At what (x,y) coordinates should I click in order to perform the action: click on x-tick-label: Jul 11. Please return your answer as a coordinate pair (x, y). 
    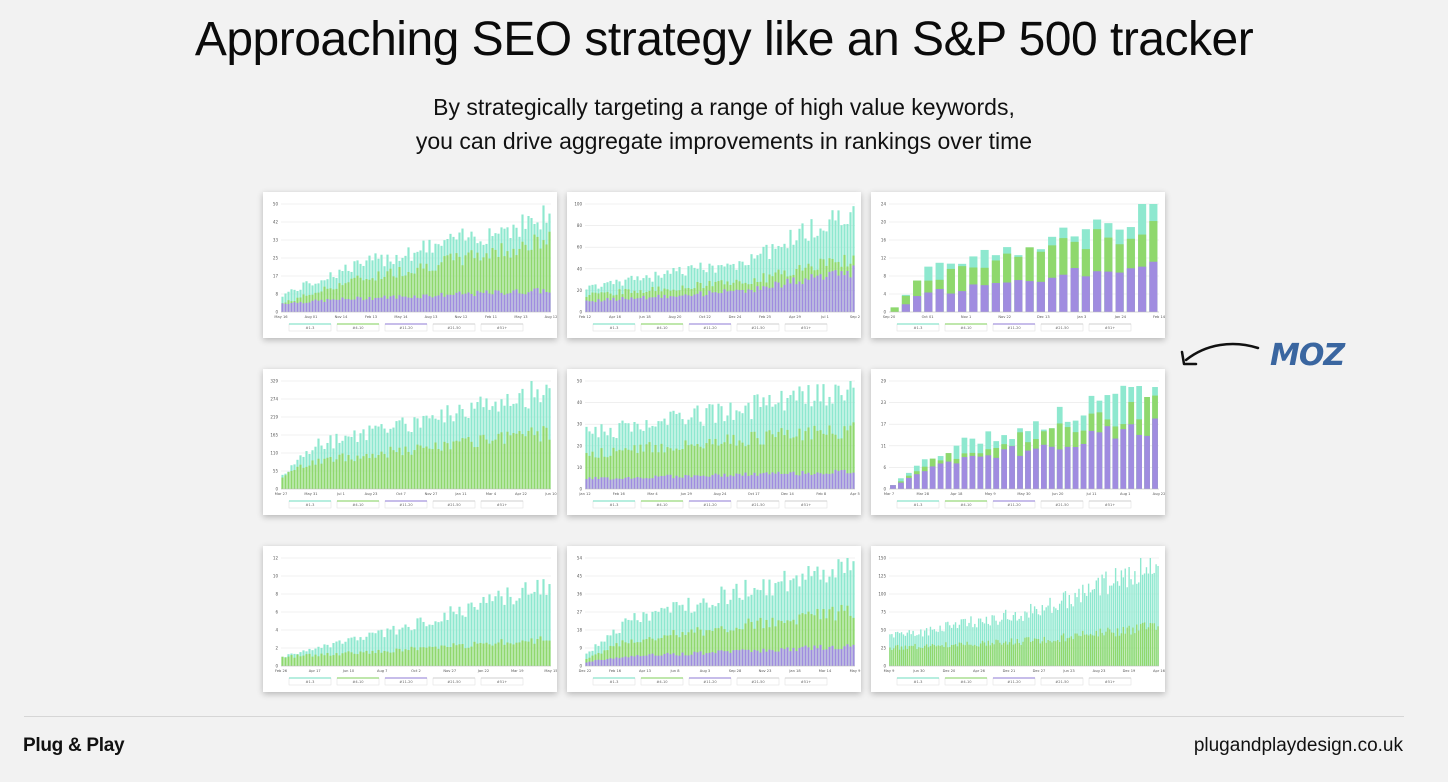
    Looking at the image, I should click on (1090, 494).